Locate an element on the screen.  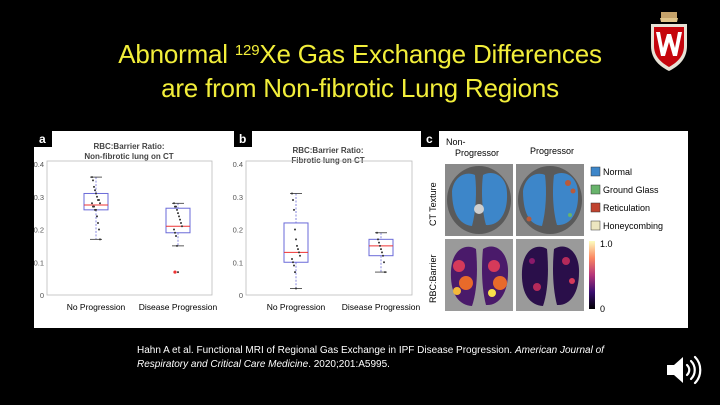
panel-label-a: a is located at coordinates (42, 139).